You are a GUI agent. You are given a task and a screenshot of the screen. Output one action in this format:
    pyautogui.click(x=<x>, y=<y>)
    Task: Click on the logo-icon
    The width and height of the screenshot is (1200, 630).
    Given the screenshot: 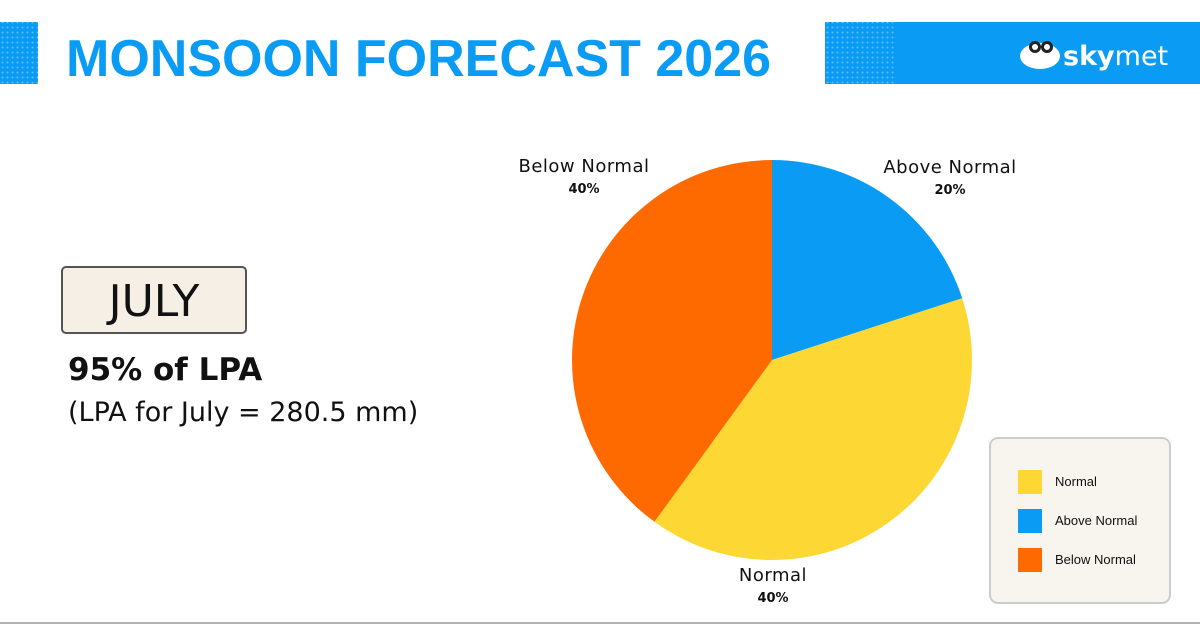 What is the action you would take?
    pyautogui.click(x=1040, y=55)
    